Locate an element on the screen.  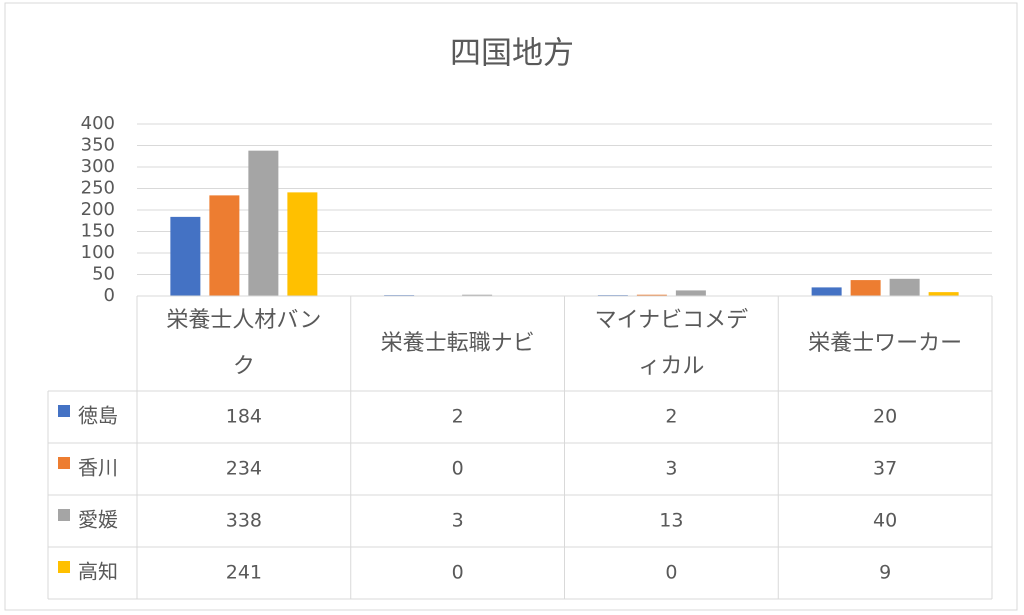
table-value: 184 is located at coordinates (244, 417).